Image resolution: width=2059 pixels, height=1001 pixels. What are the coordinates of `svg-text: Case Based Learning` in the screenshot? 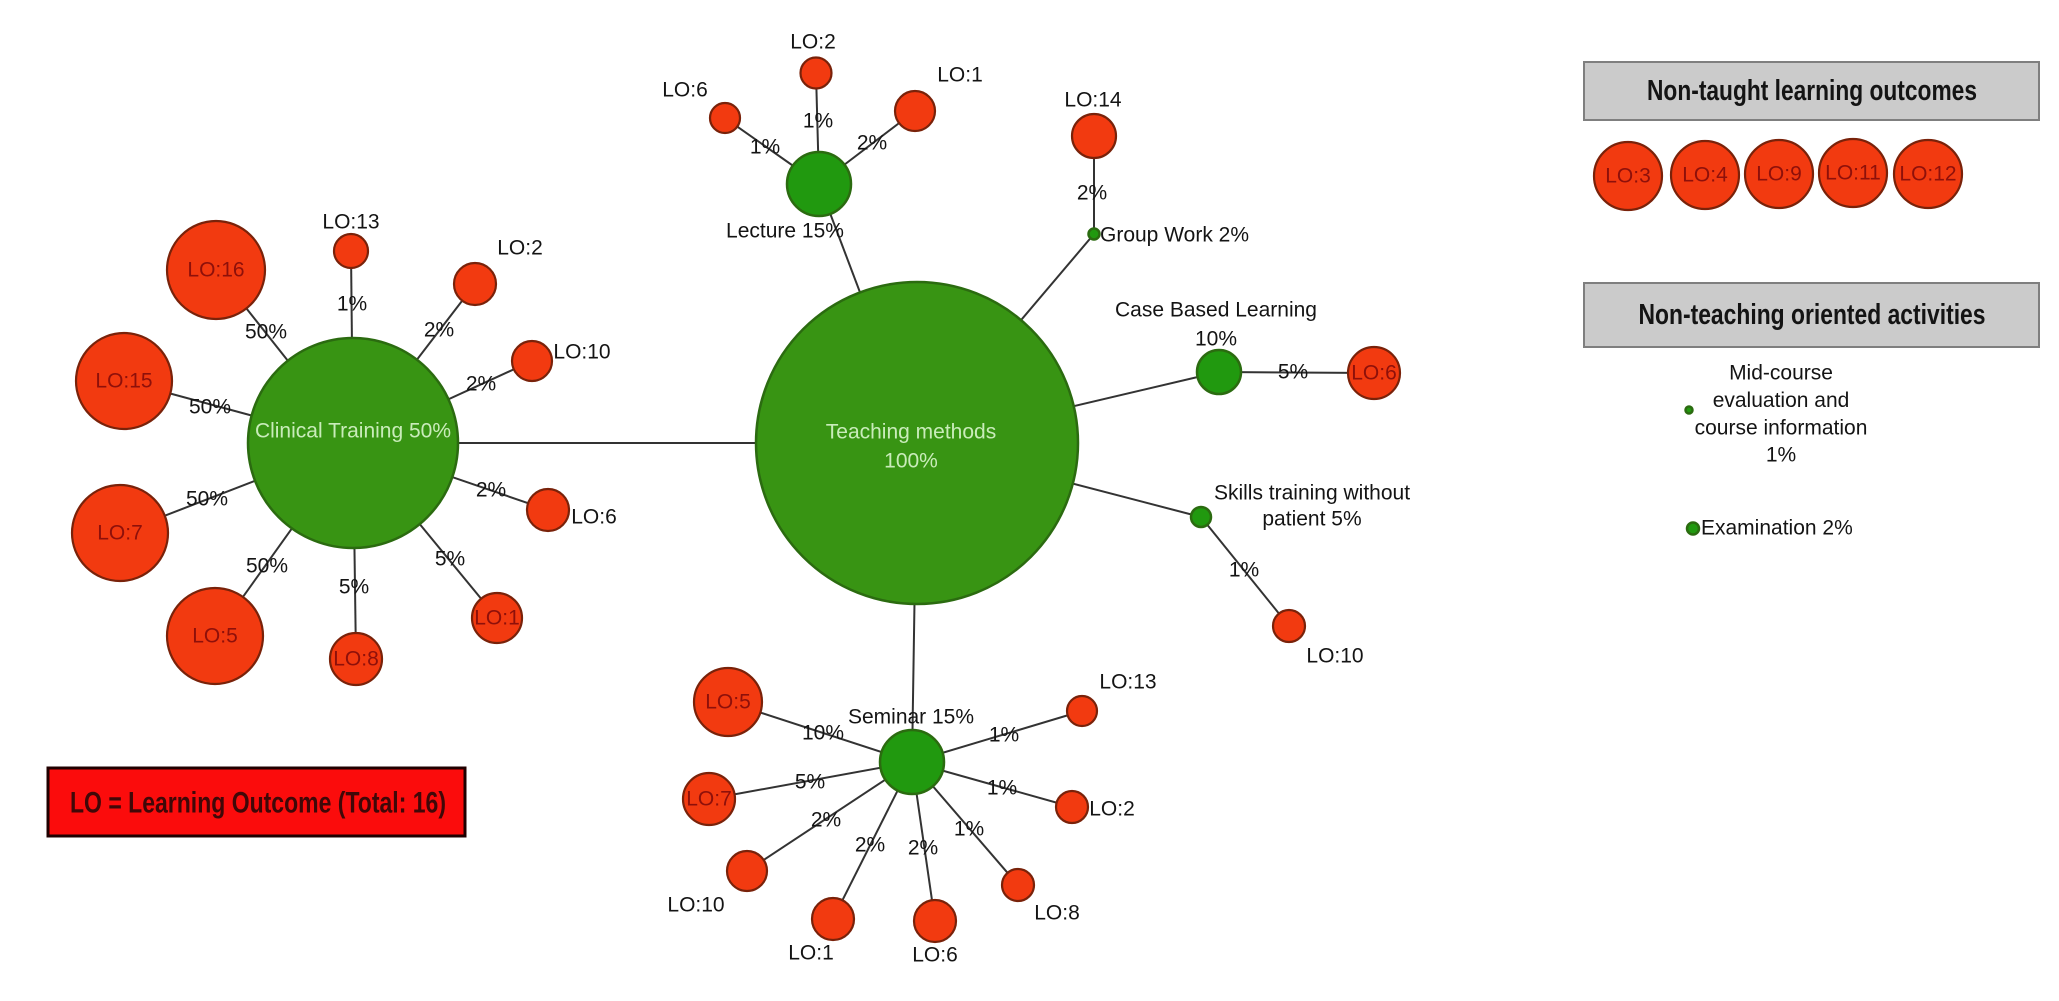 It's located at (1216, 310).